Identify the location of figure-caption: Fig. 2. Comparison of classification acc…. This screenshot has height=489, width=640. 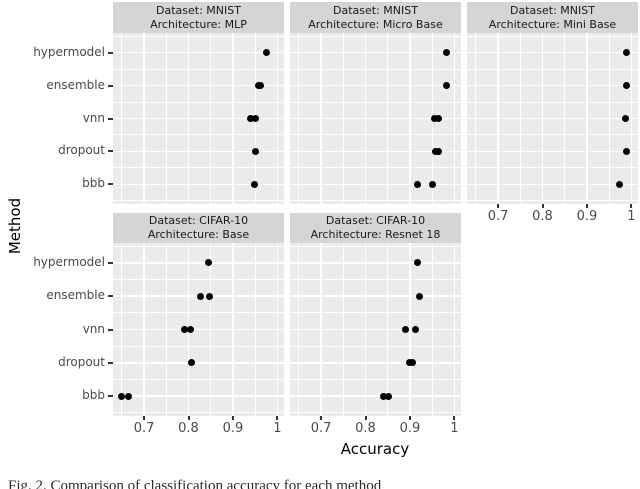
(195, 483).